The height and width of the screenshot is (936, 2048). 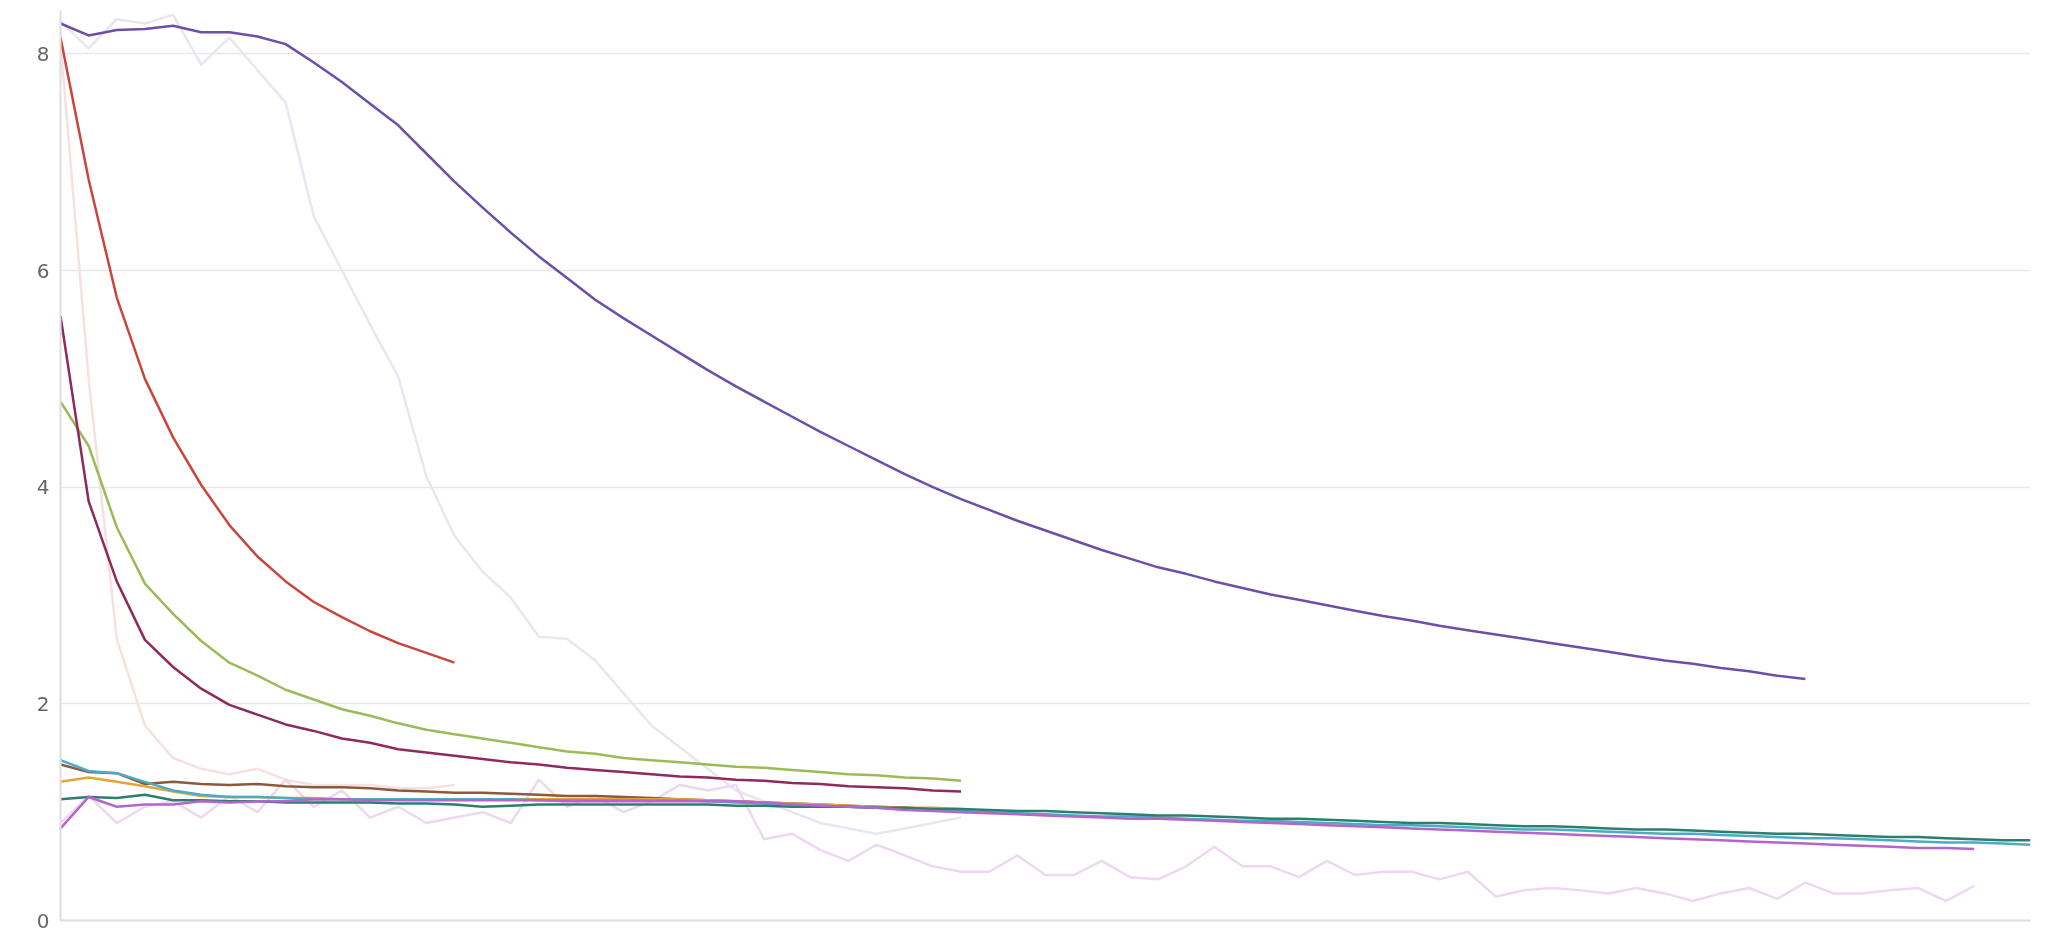 What do you see at coordinates (43, 487) in the screenshot?
I see `y-tick-label: 4` at bounding box center [43, 487].